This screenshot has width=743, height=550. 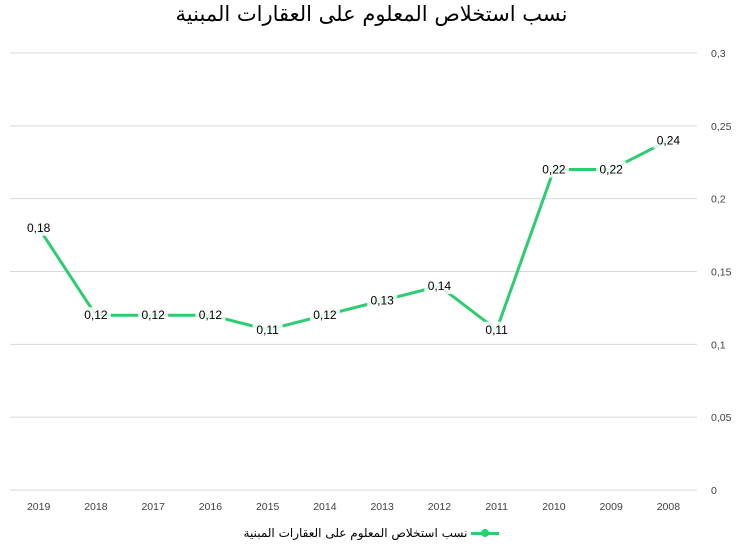 What do you see at coordinates (440, 507) in the screenshot?
I see `x-tick-label: 2012` at bounding box center [440, 507].